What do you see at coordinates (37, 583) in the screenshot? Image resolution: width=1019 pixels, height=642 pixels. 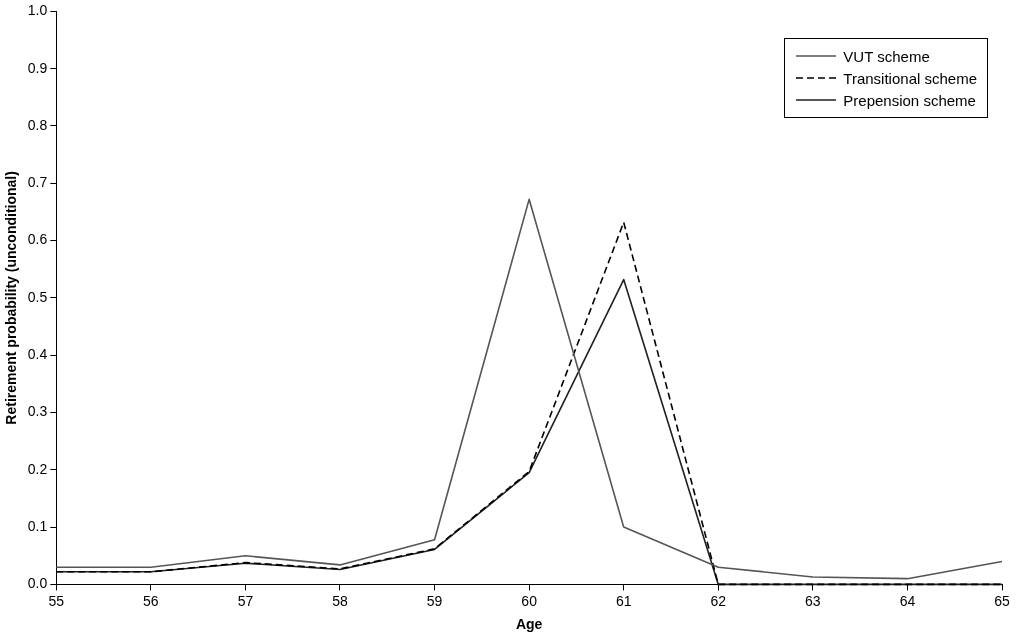 I see `y-tick-label: 0.0` at bounding box center [37, 583].